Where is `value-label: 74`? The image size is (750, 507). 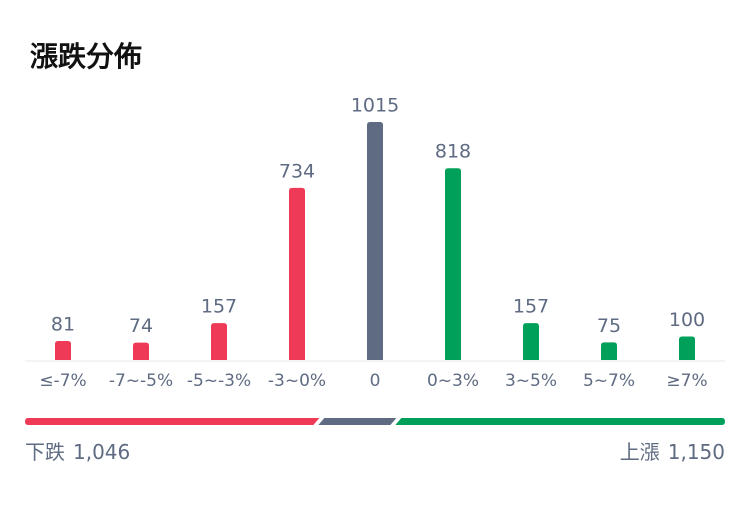
value-label: 74 is located at coordinates (141, 326).